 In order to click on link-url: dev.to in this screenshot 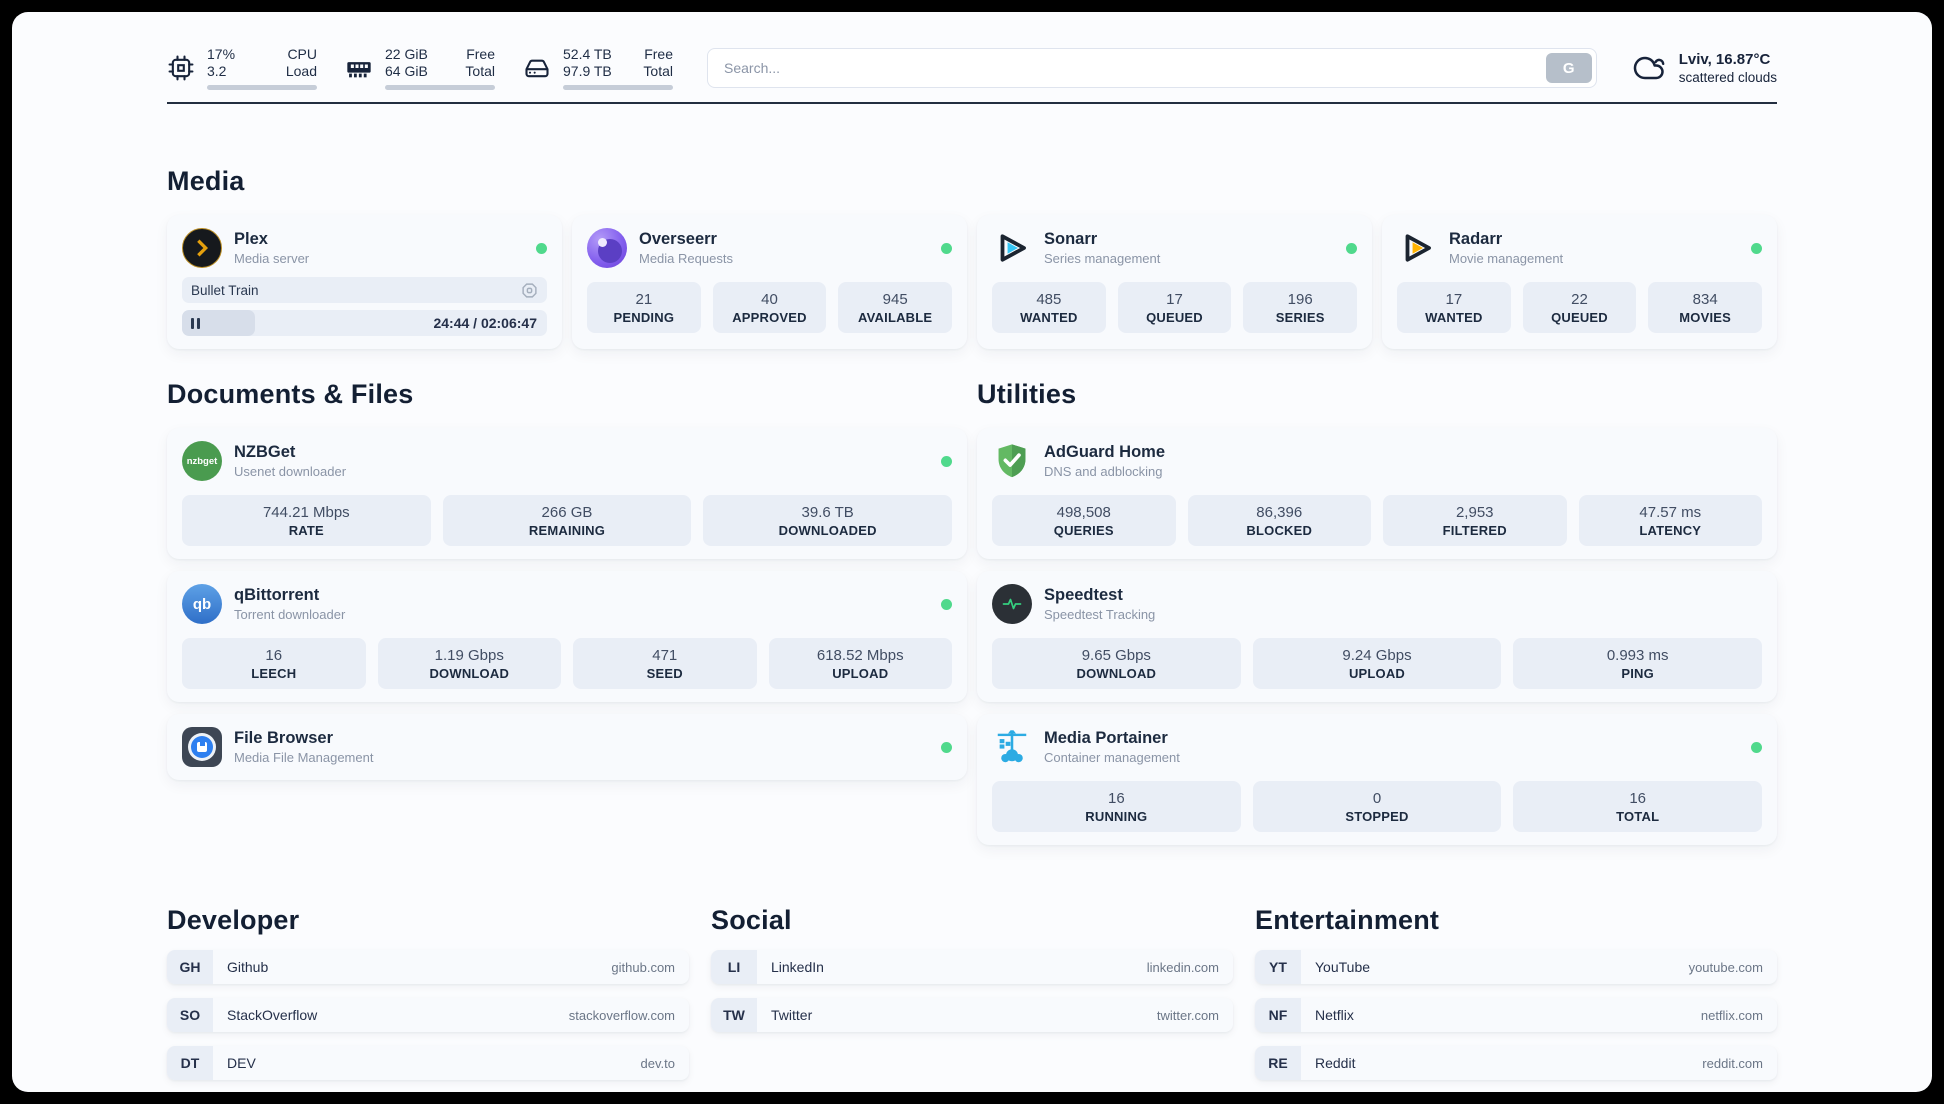, I will do `click(657, 1063)`.